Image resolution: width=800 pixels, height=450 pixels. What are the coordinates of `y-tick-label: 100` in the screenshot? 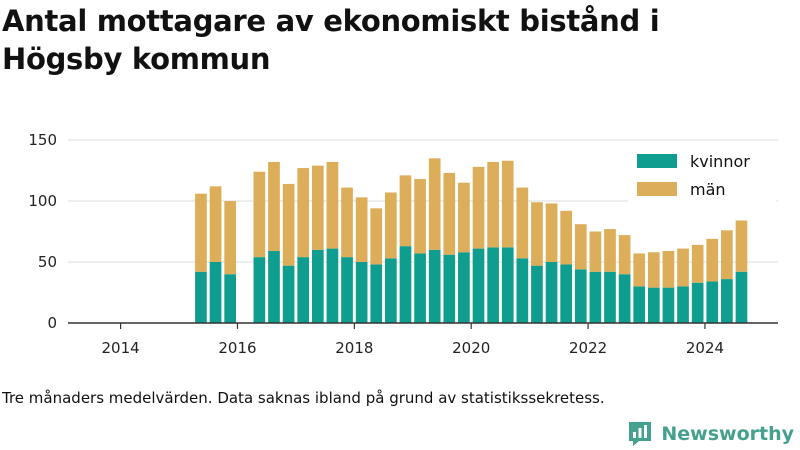 It's located at (42, 201).